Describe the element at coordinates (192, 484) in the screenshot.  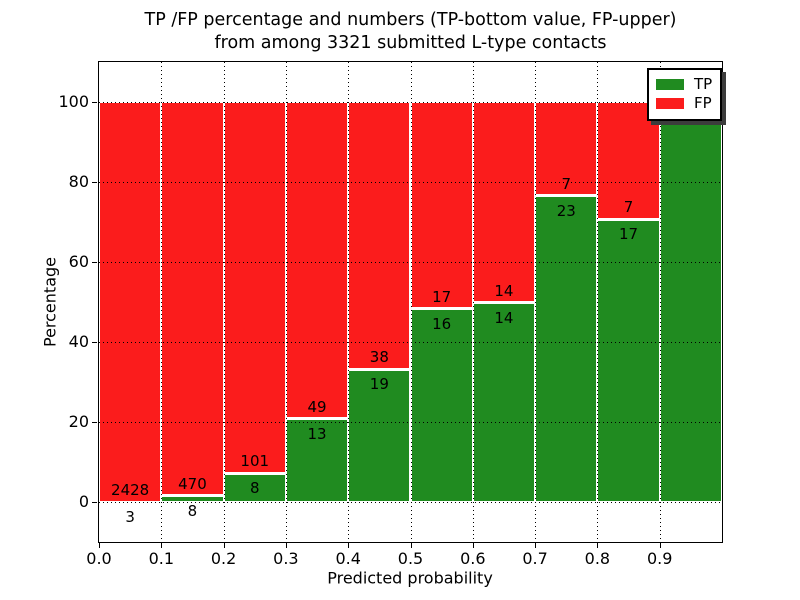
I see `fp-count-label: 470` at that location.